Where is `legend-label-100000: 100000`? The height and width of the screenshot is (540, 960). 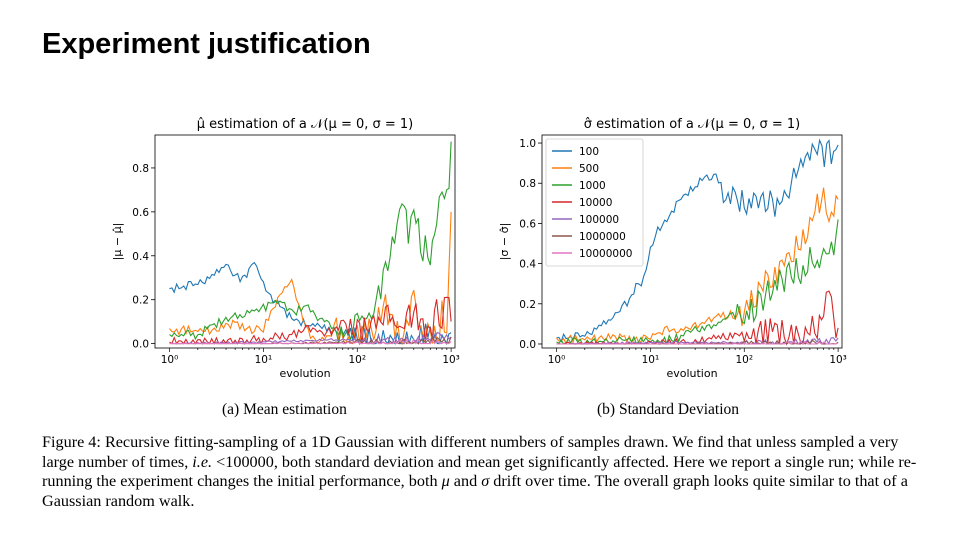
legend-label-100000: 100000 is located at coordinates (599, 220).